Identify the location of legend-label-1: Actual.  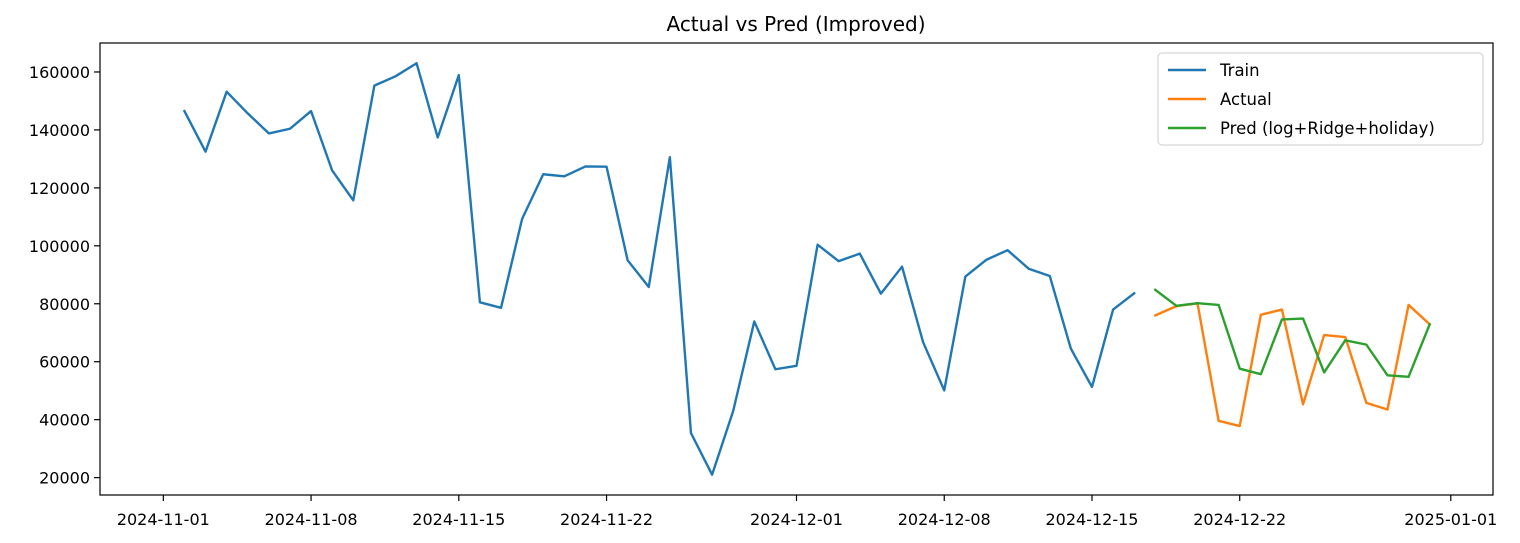
(1246, 99).